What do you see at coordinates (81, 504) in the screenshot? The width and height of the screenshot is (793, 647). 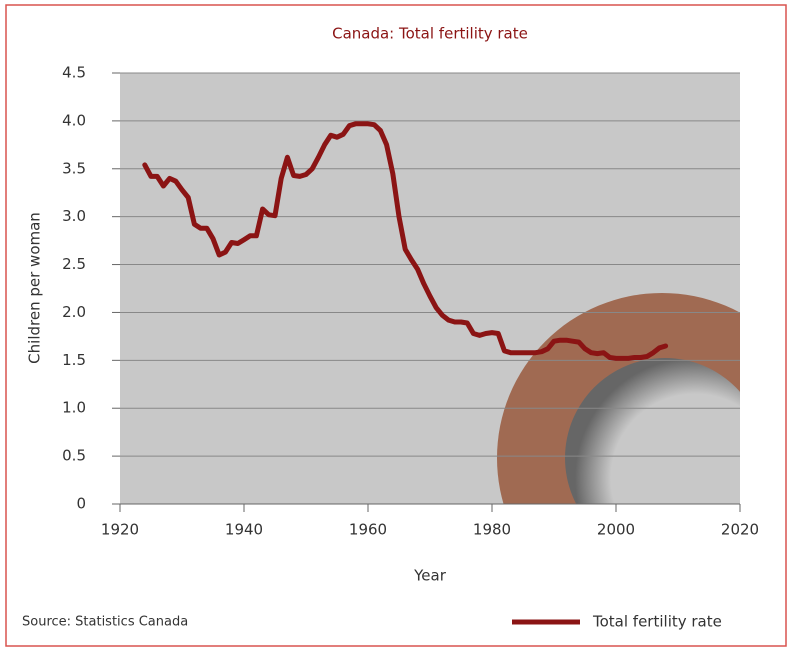 I see `y-tick-label: 0` at bounding box center [81, 504].